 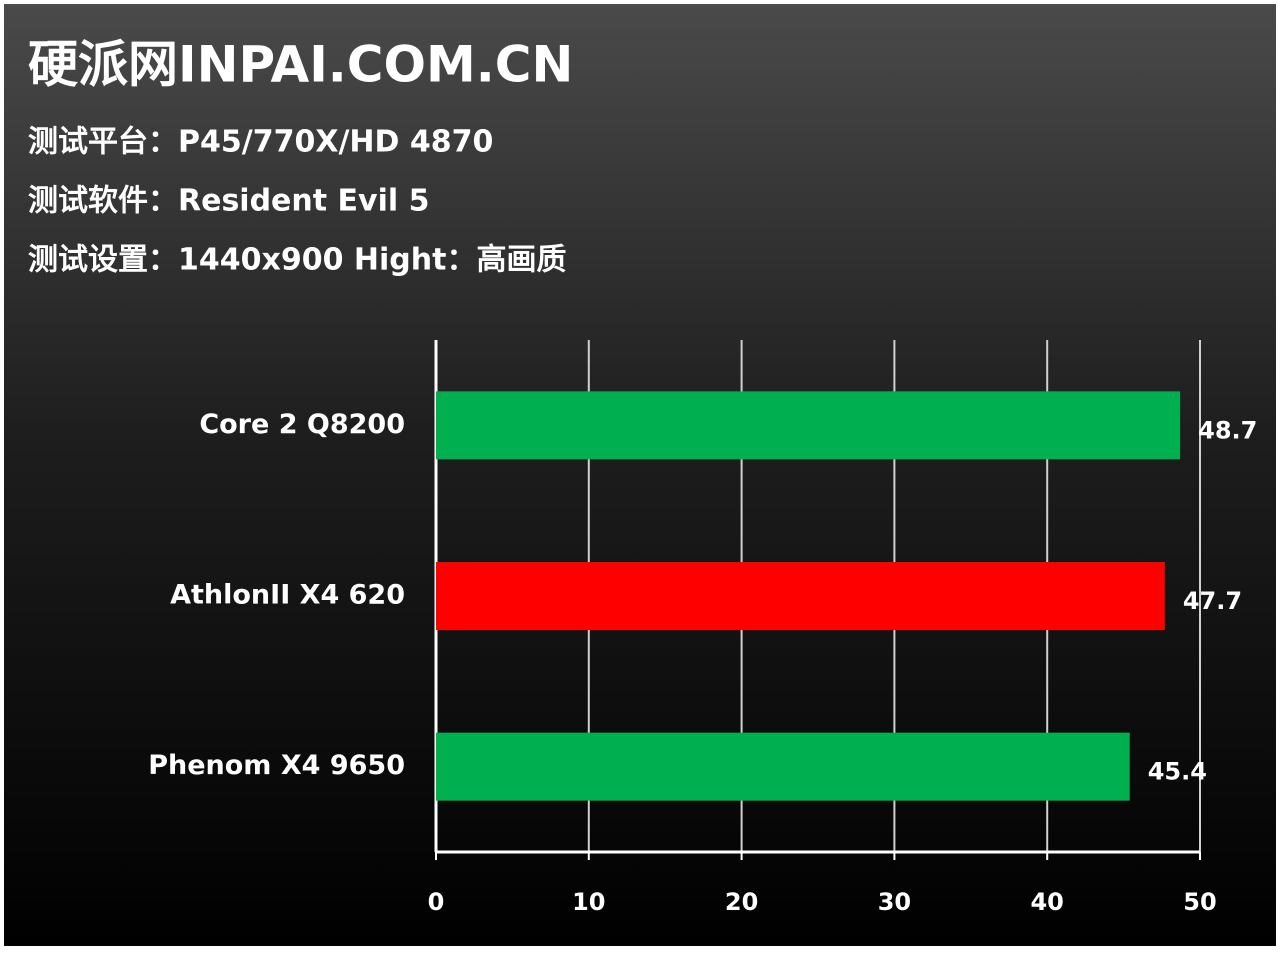 I want to click on subtitle: 测试设置：1440x900 Hight：高画质, so click(x=297, y=260).